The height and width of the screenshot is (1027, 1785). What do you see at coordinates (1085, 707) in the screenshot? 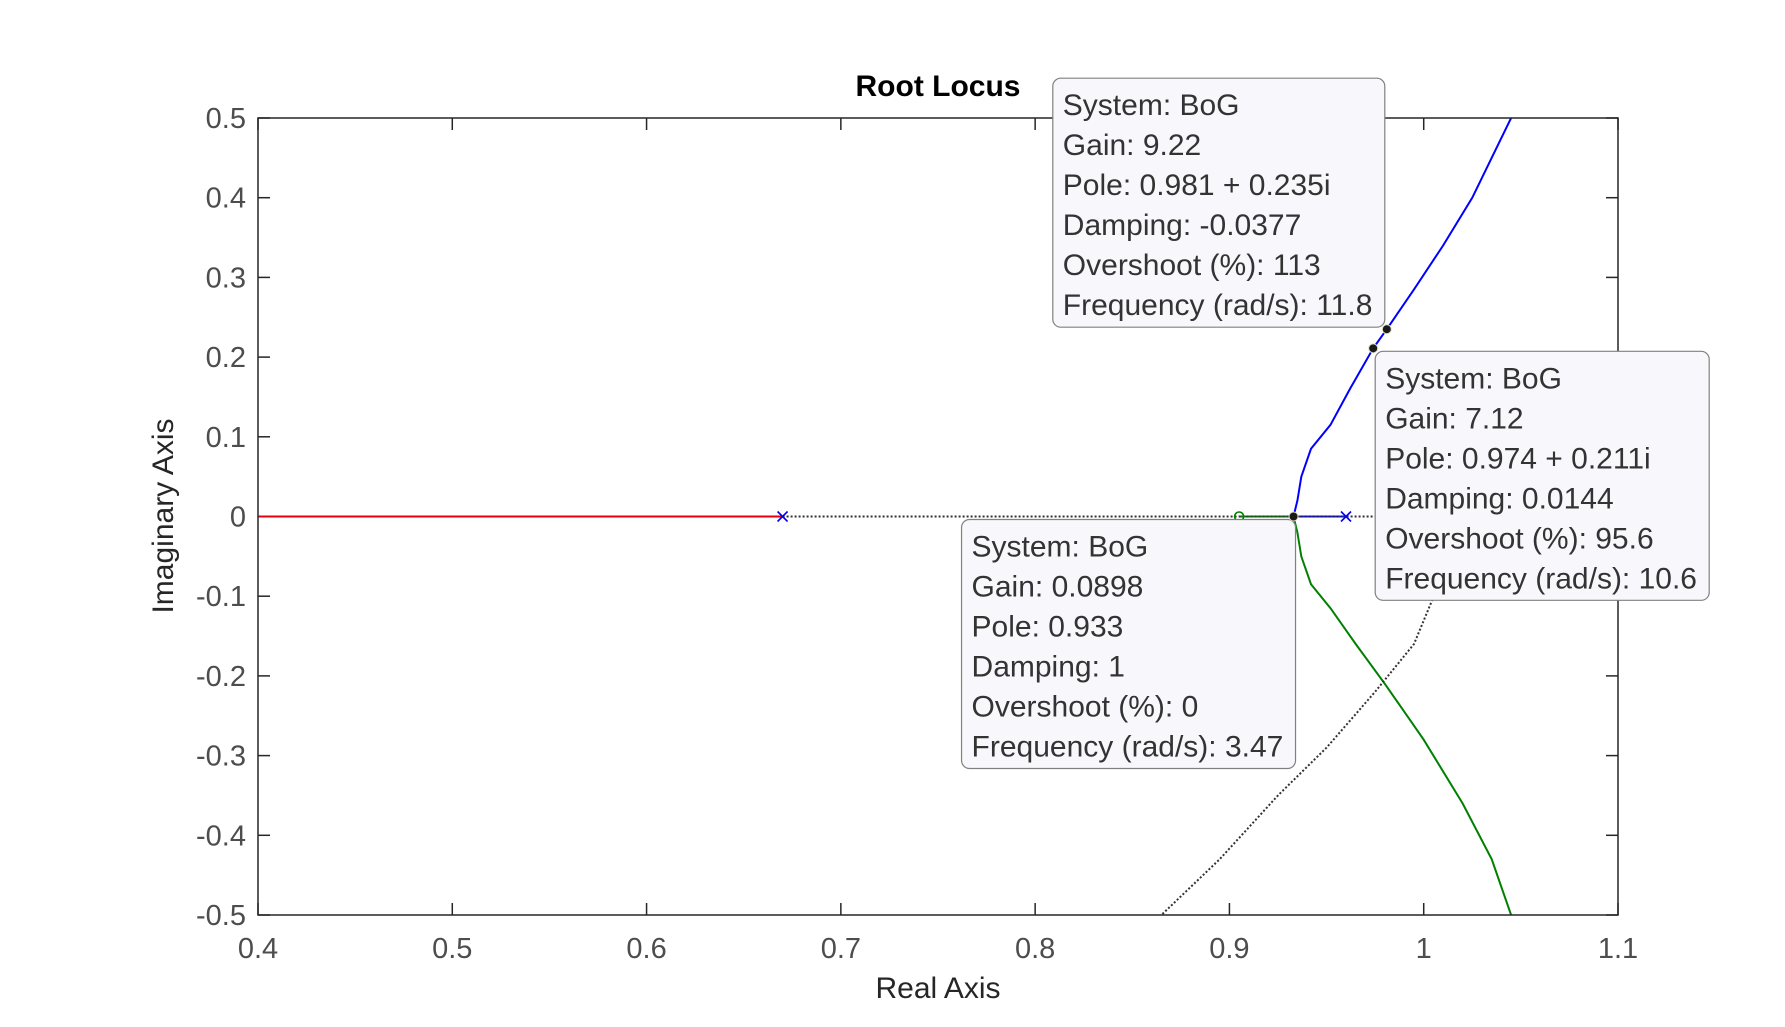
I see `datatip-line: Overshoot (%): 0` at bounding box center [1085, 707].